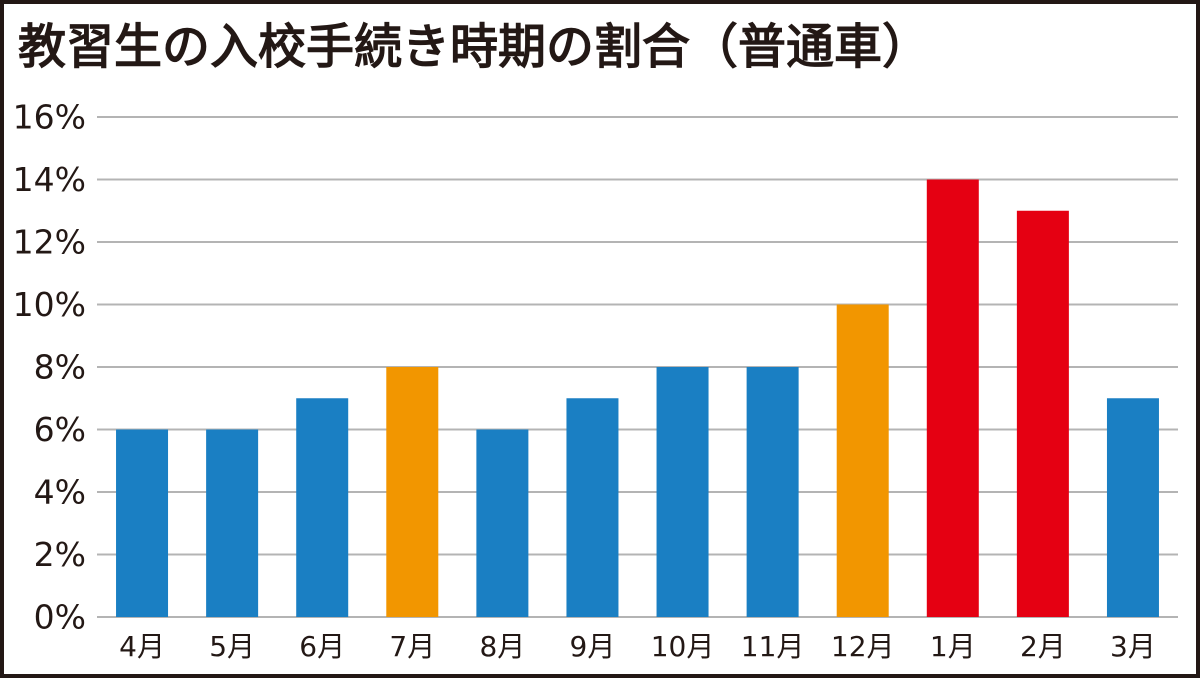 The image size is (1200, 678). Describe the element at coordinates (60, 492) in the screenshot. I see `y-tick-label: 4%` at that location.